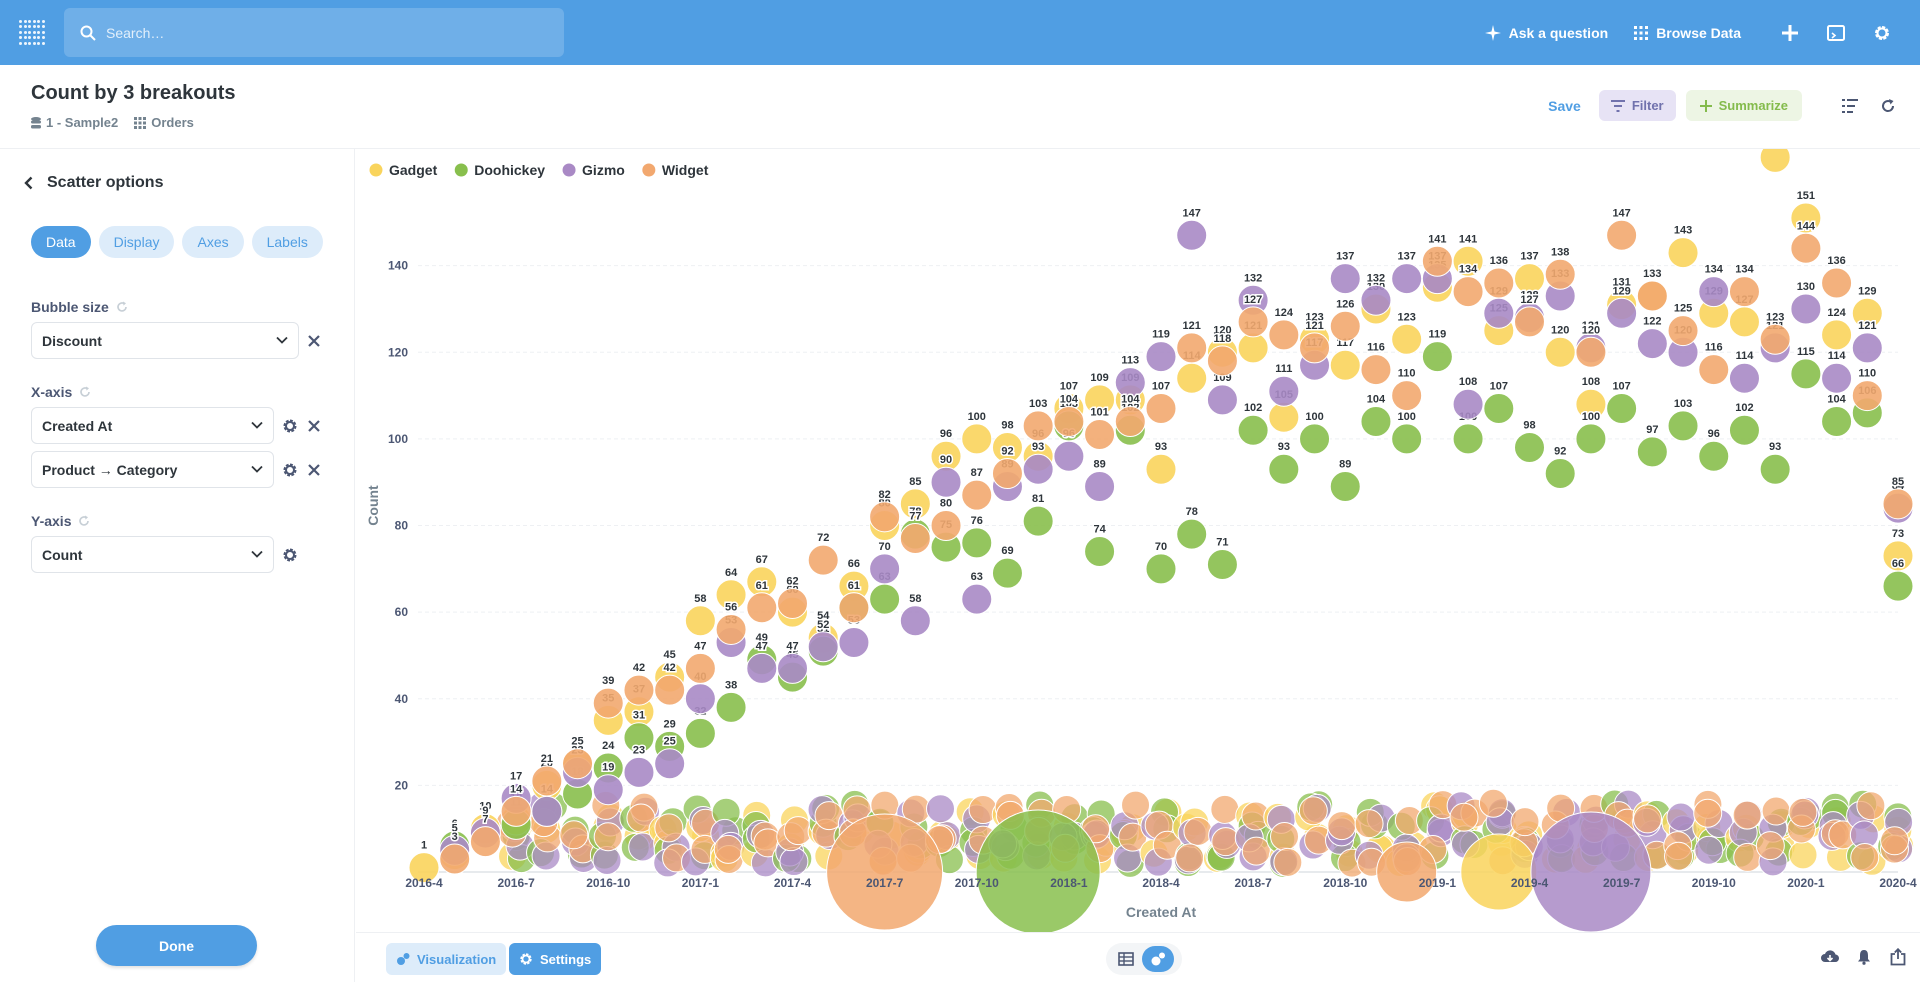 The width and height of the screenshot is (1920, 982). What do you see at coordinates (1743, 105) in the screenshot?
I see `summarize-button: Summarize` at bounding box center [1743, 105].